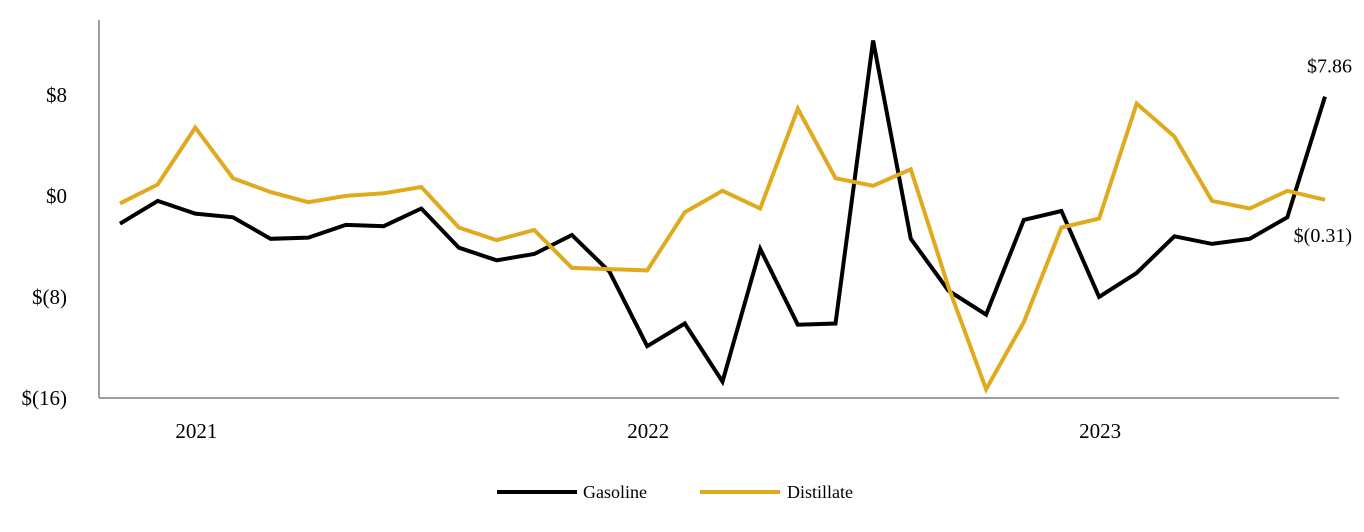  What do you see at coordinates (675, 492) in the screenshot?
I see `legend: Gasoline Distillate` at bounding box center [675, 492].